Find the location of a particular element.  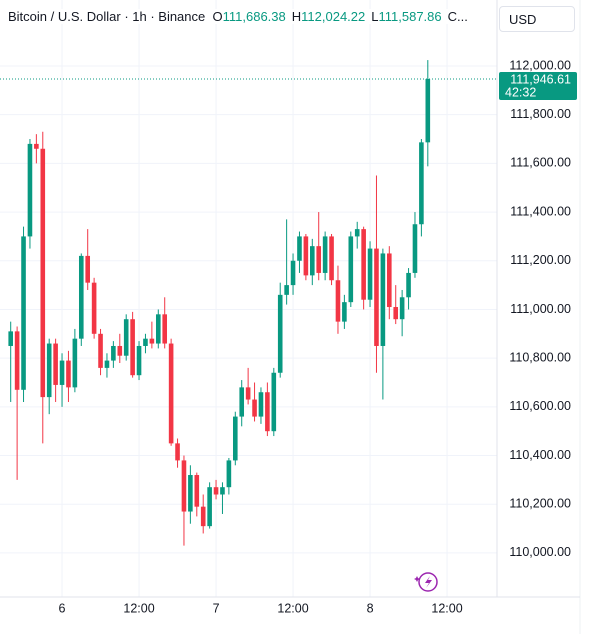

y-tick-label: 112,000.00 is located at coordinates (540, 65).